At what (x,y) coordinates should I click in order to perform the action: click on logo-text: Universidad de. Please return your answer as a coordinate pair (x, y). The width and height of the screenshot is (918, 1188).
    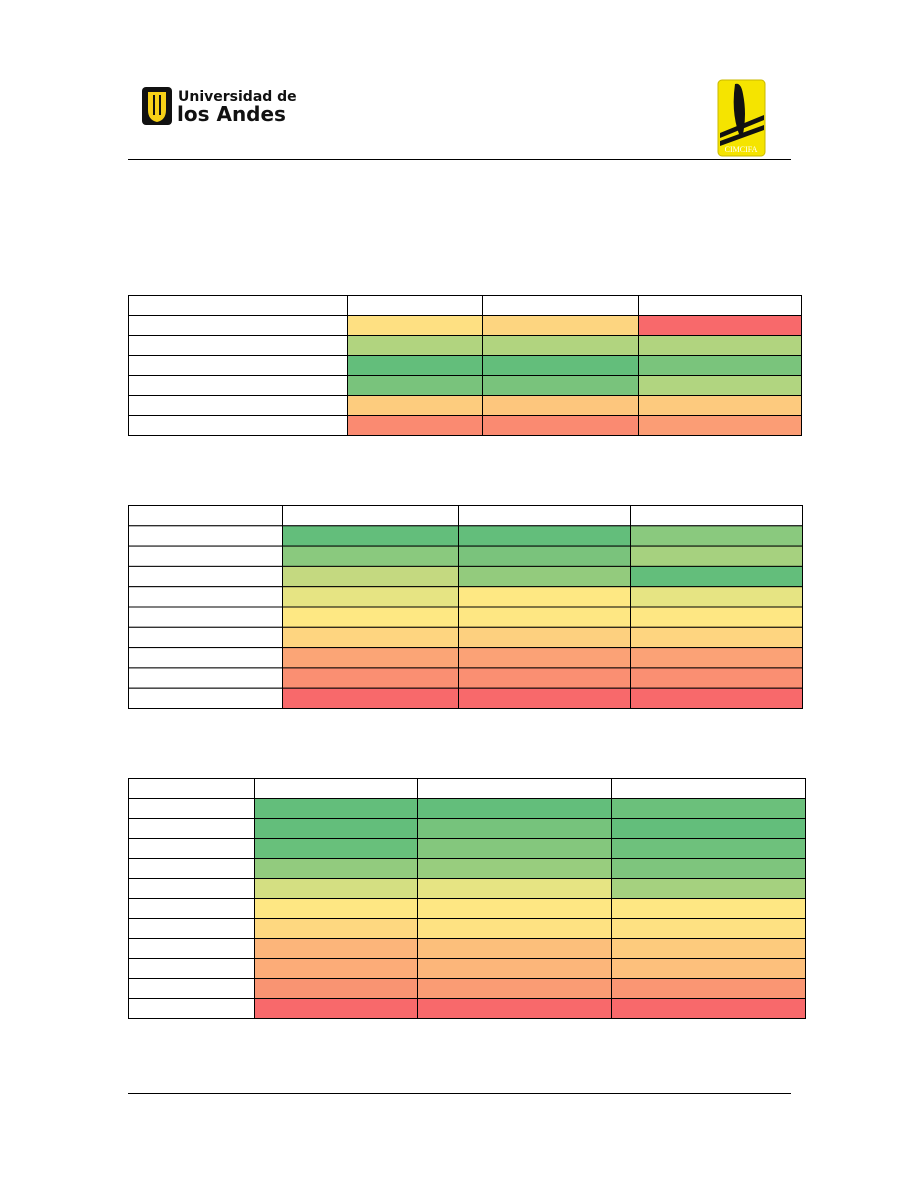
    Looking at the image, I should click on (237, 97).